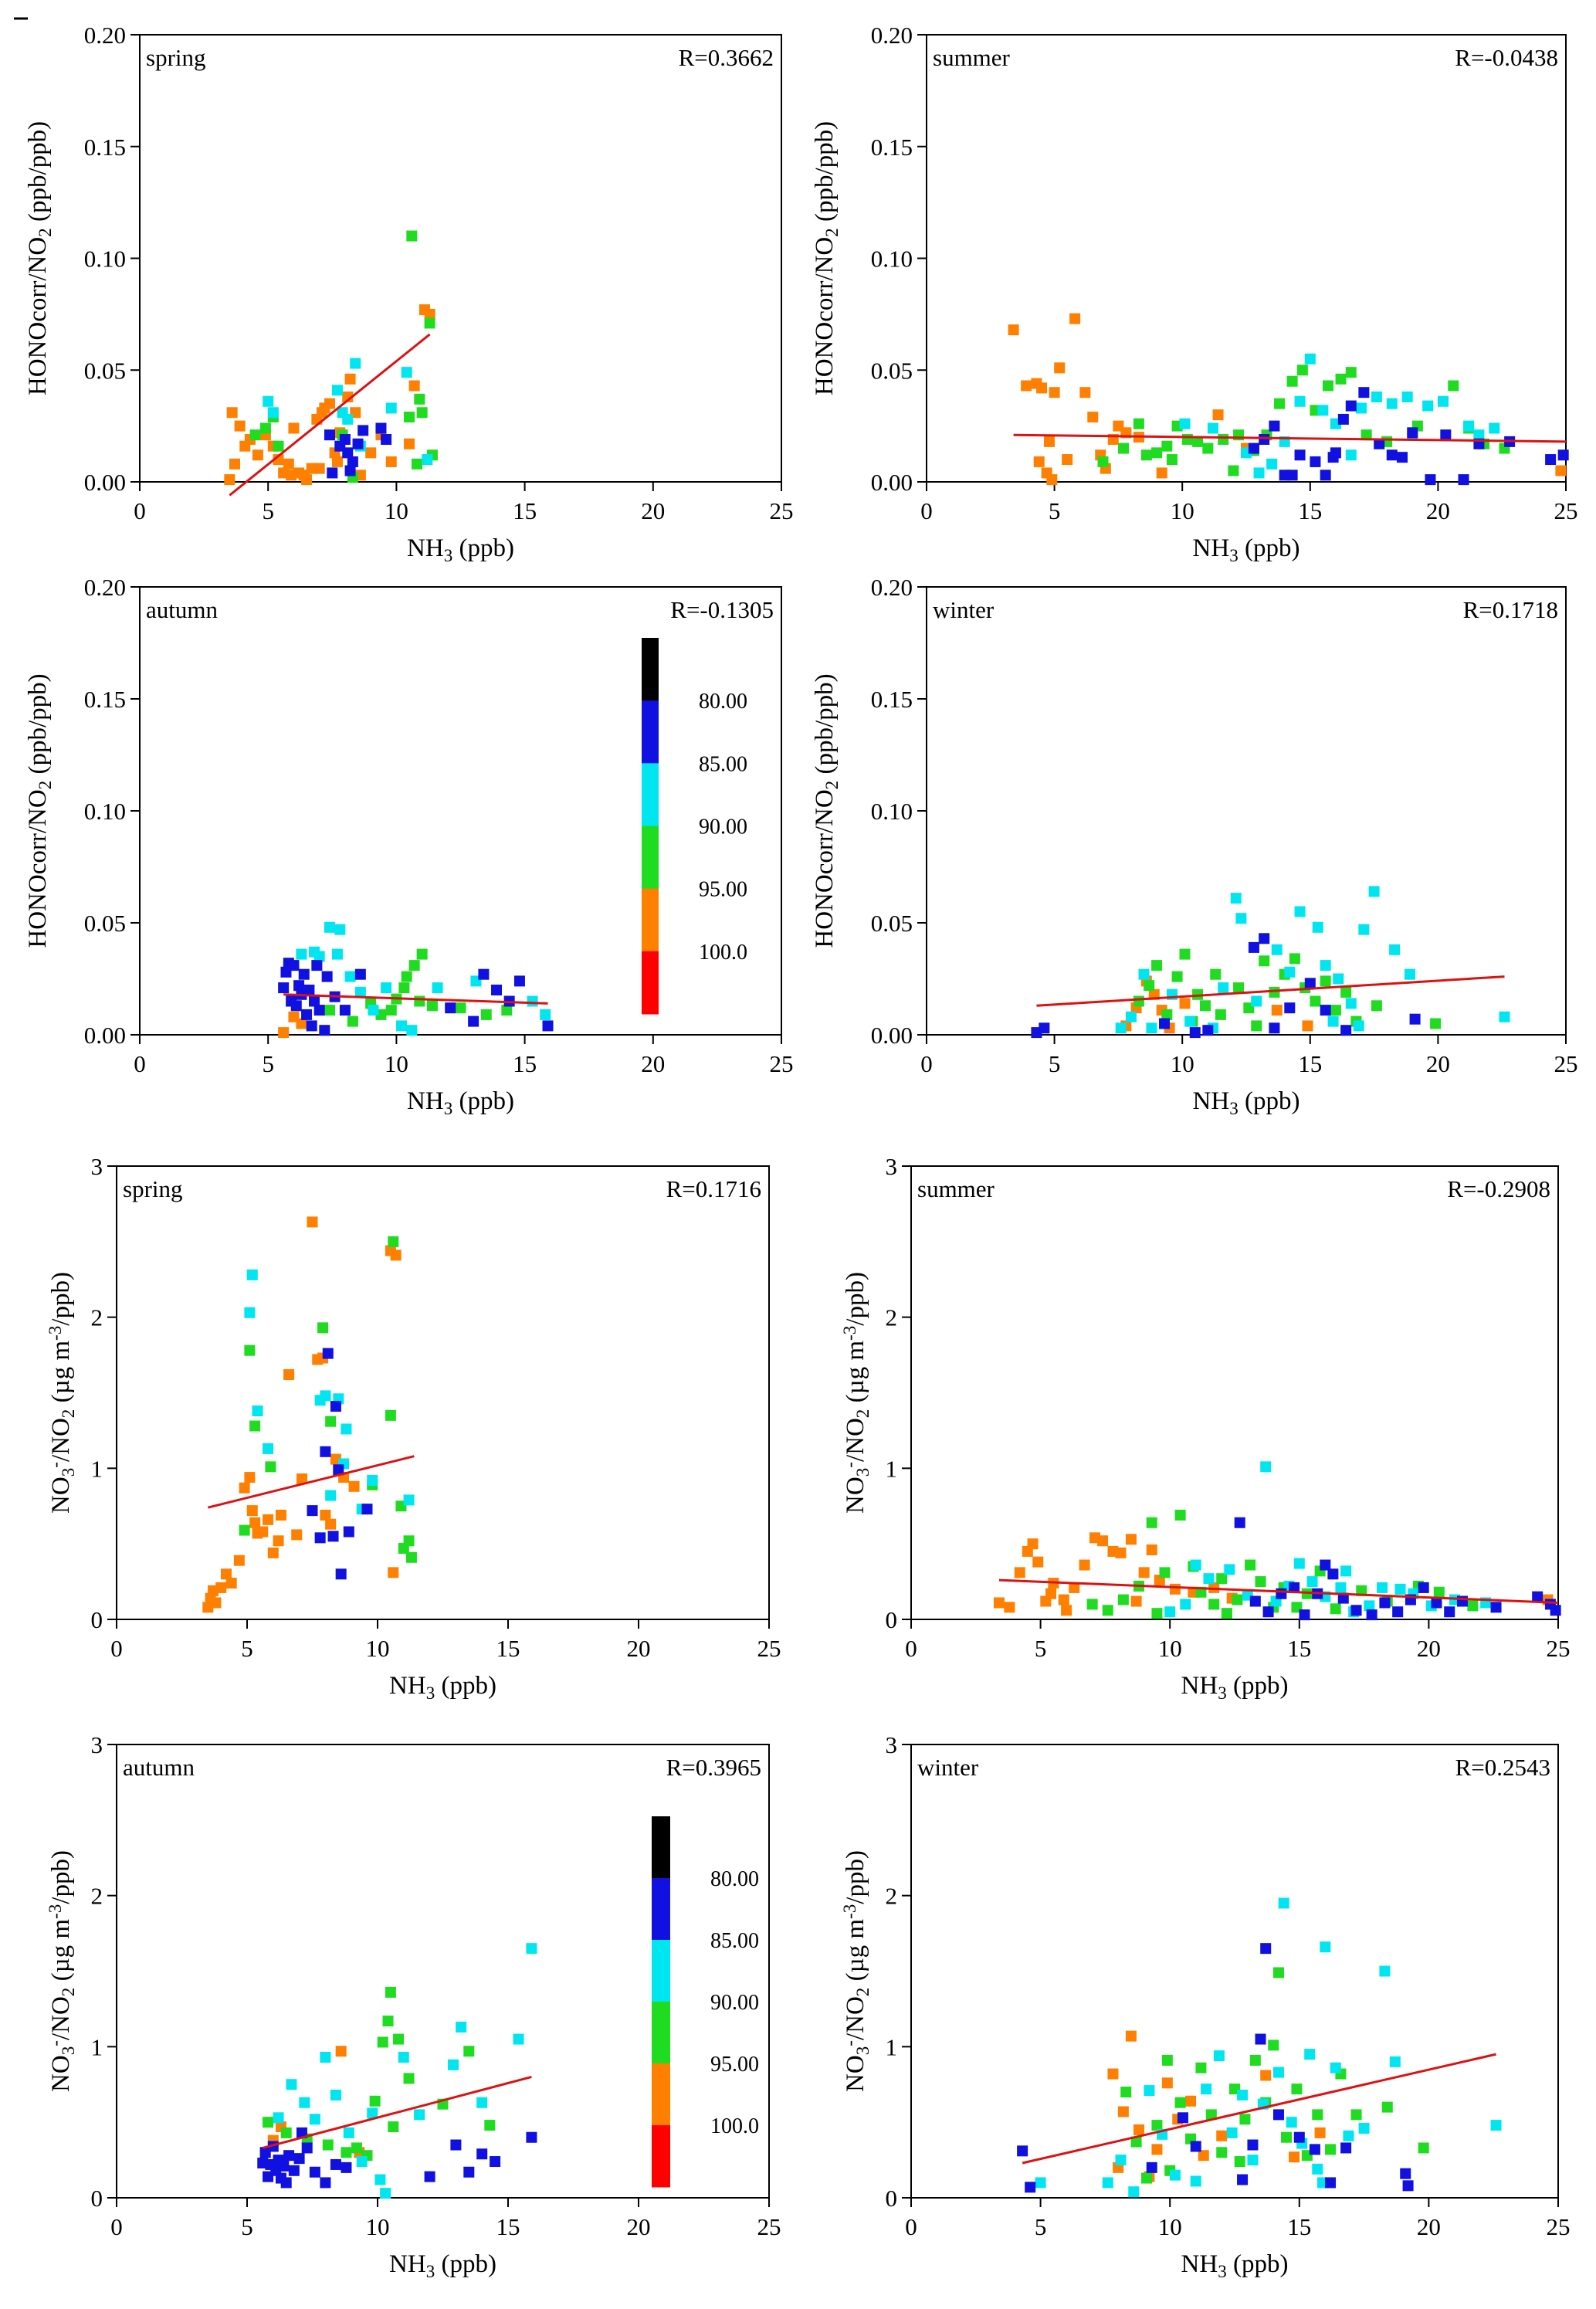 Image resolution: width=1596 pixels, height=2309 pixels. What do you see at coordinates (1299, 1648) in the screenshot?
I see `x-tick-label: 15` at bounding box center [1299, 1648].